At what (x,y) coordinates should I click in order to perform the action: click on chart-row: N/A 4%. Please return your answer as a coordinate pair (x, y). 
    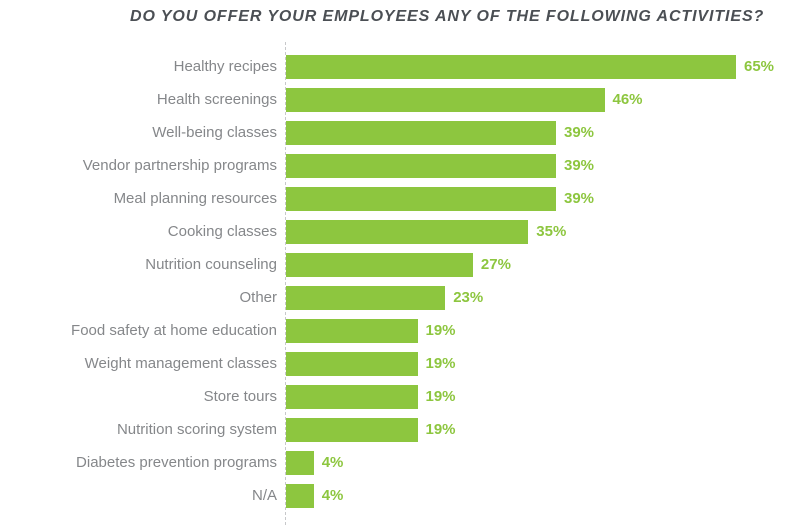
    Looking at the image, I should click on (400, 495).